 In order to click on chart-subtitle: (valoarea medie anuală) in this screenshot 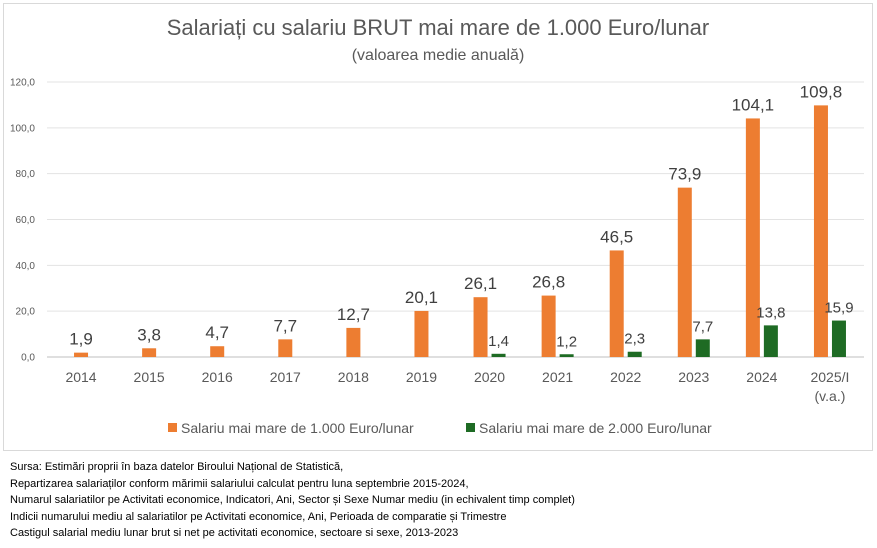, I will do `click(438, 55)`.